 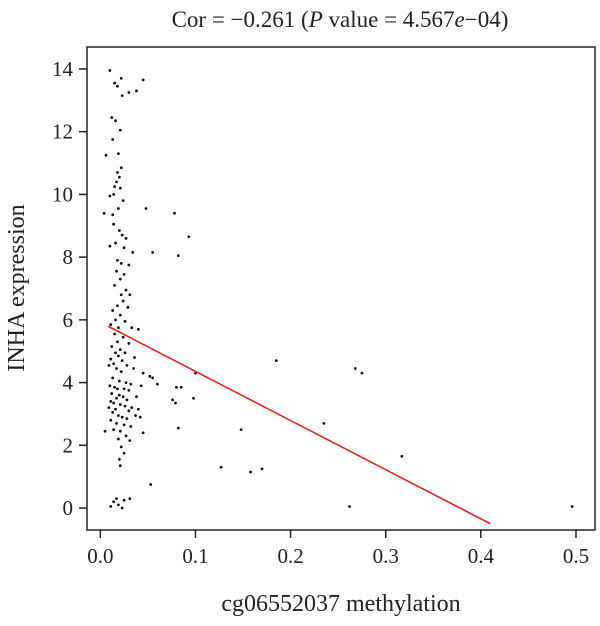 I want to click on title-suffix: −04), so click(x=487, y=19).